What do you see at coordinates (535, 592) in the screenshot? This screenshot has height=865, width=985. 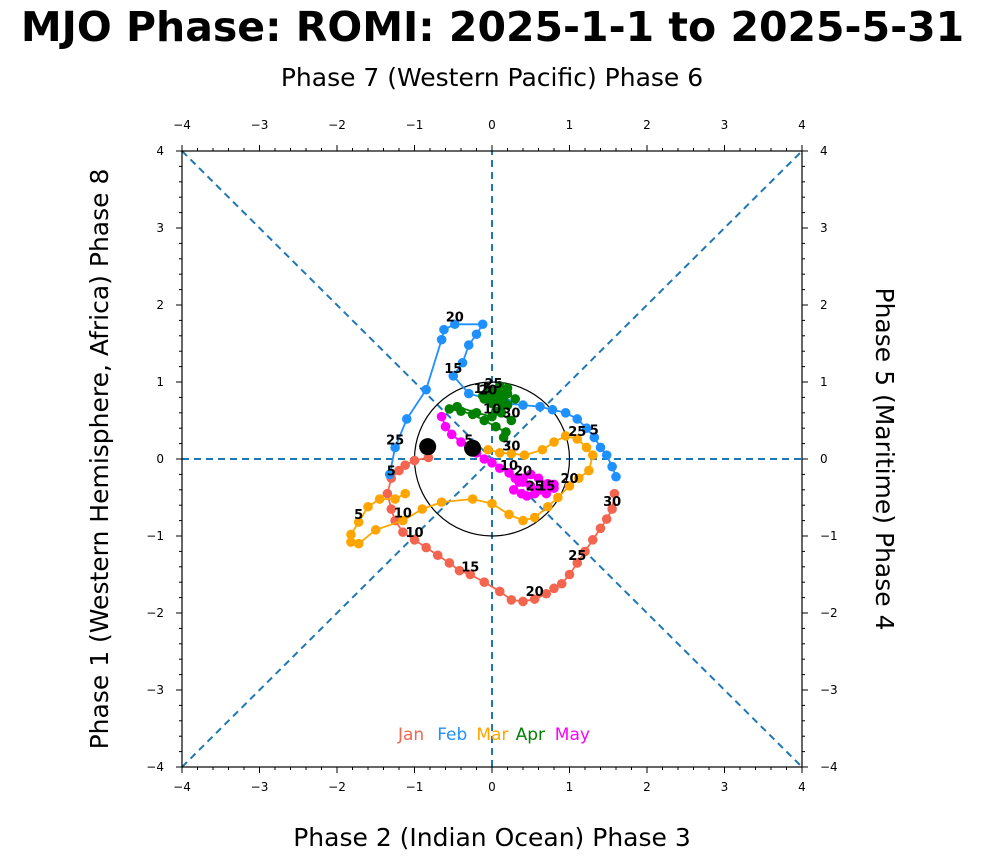 I see `day-label-jan: 20` at bounding box center [535, 592].